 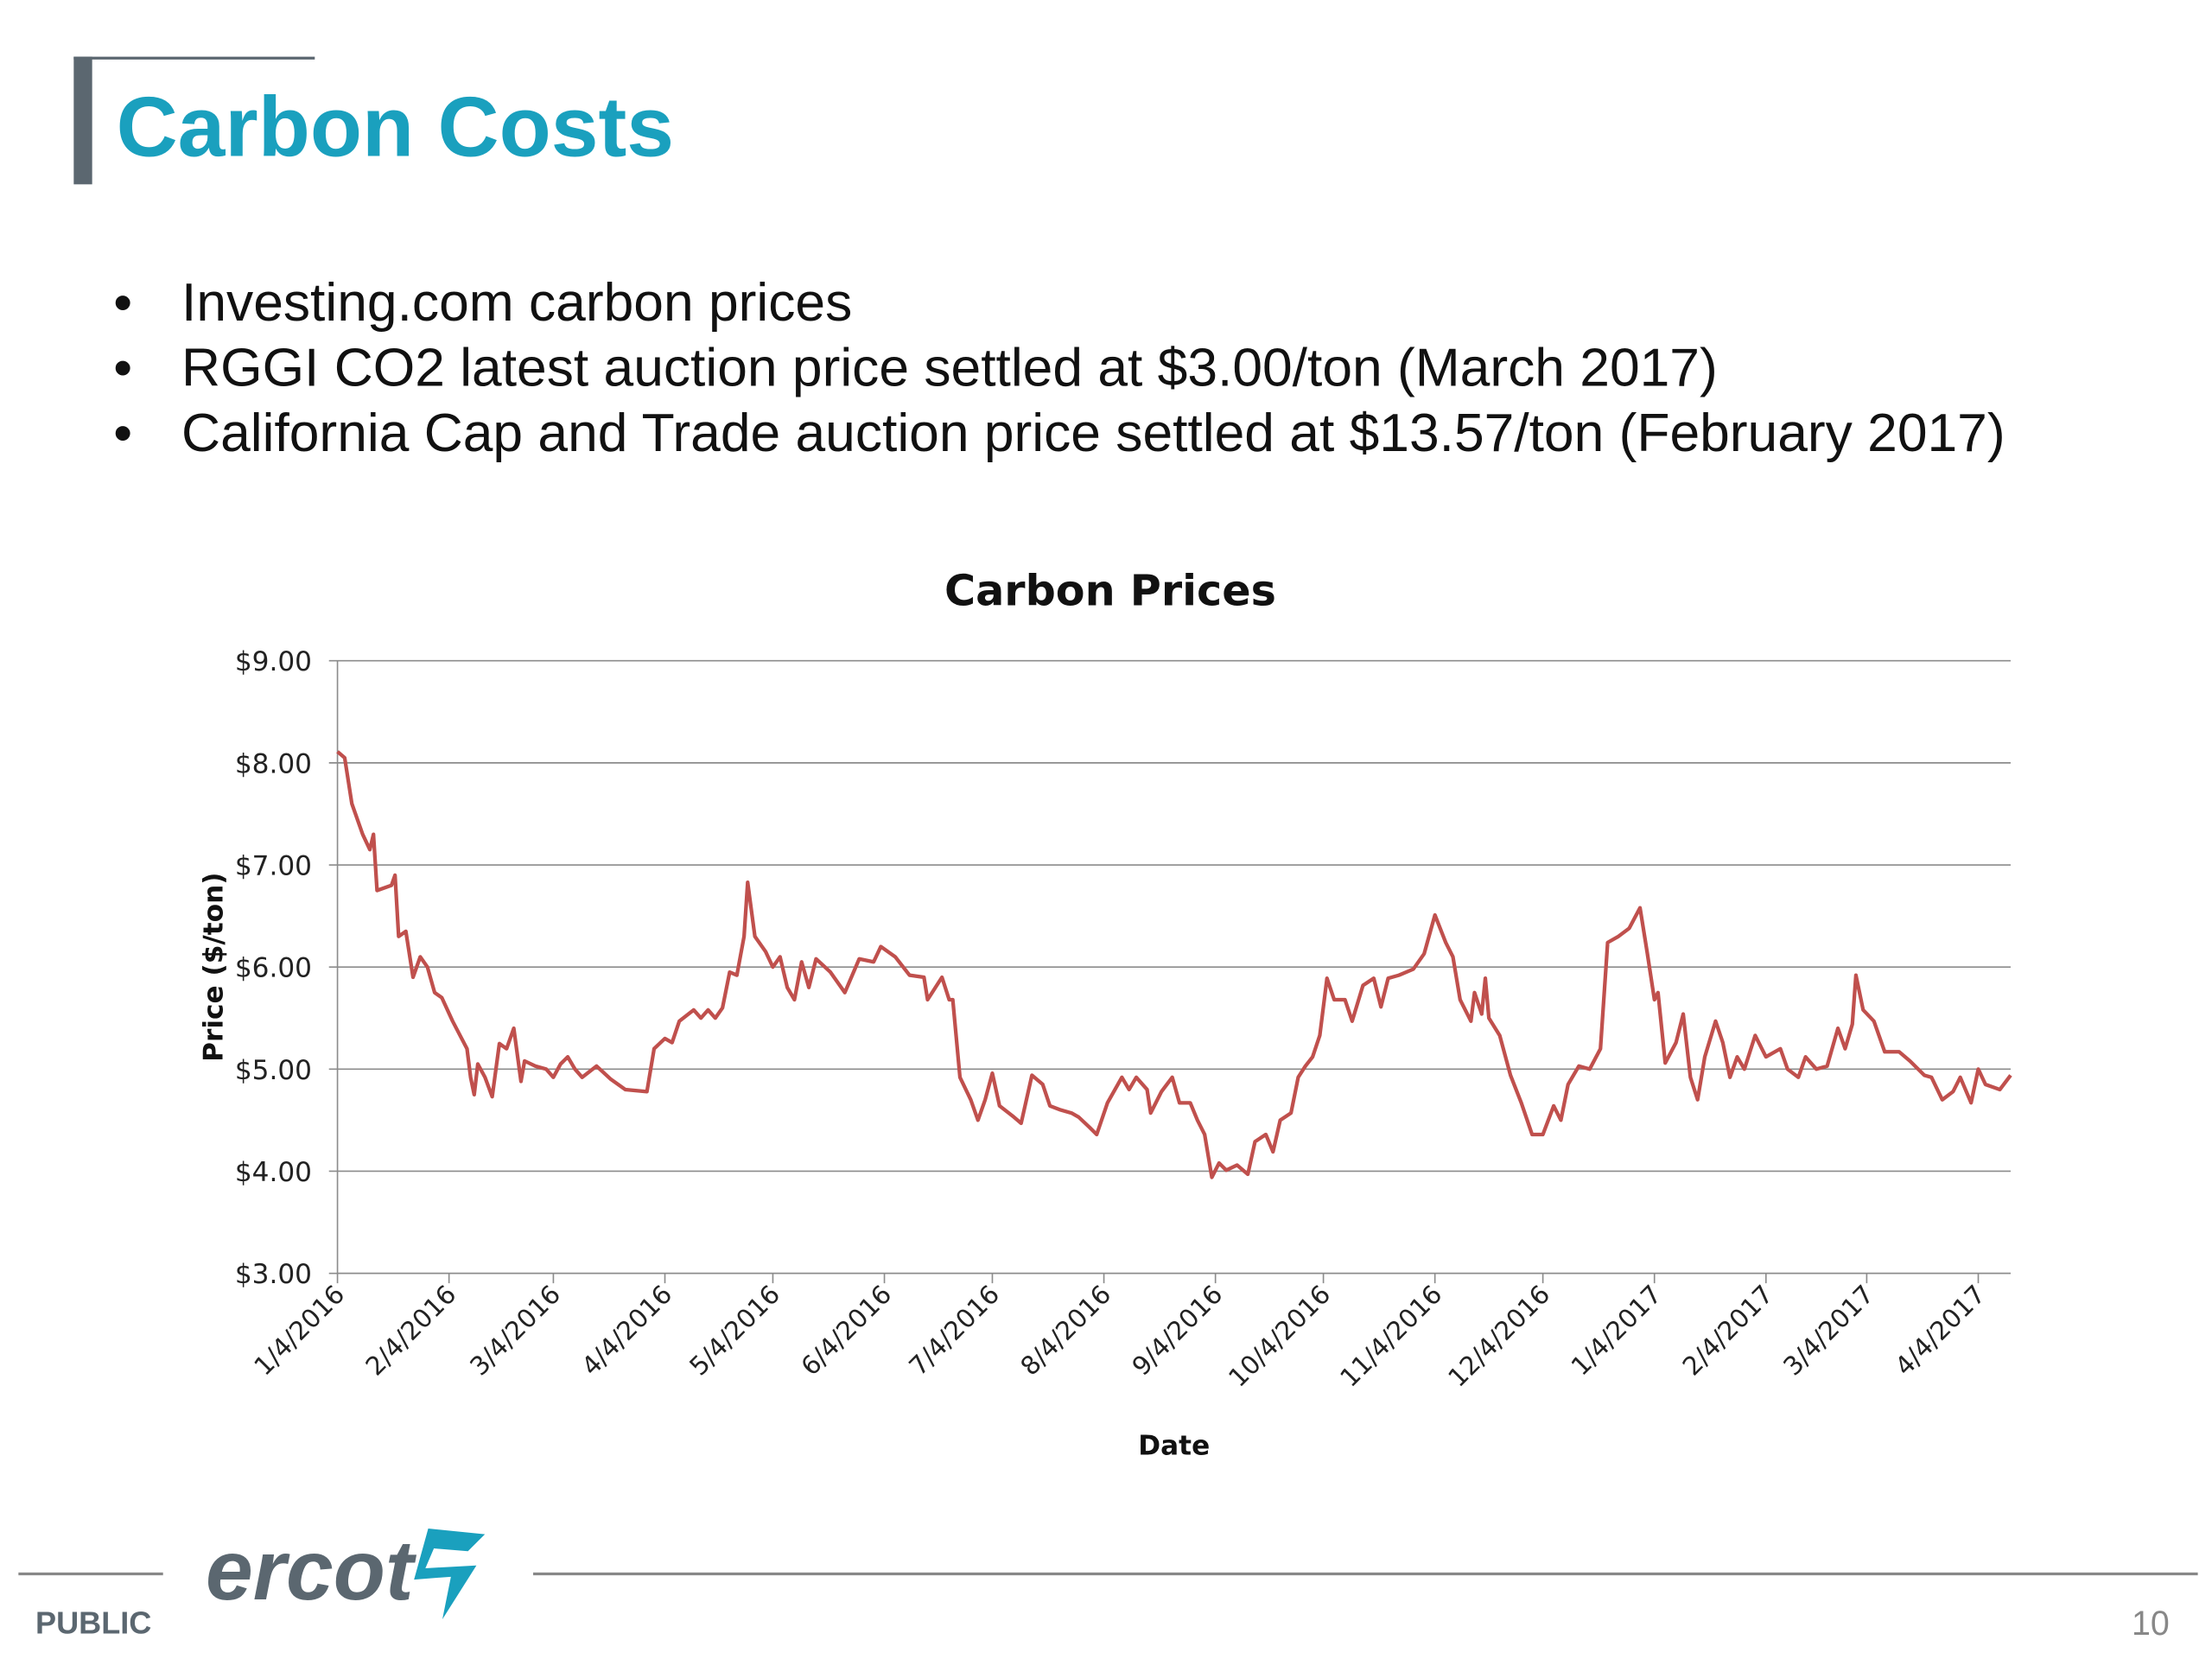 What do you see at coordinates (1066, 1331) in the screenshot?
I see `x-tick-label: 8/4/2016` at bounding box center [1066, 1331].